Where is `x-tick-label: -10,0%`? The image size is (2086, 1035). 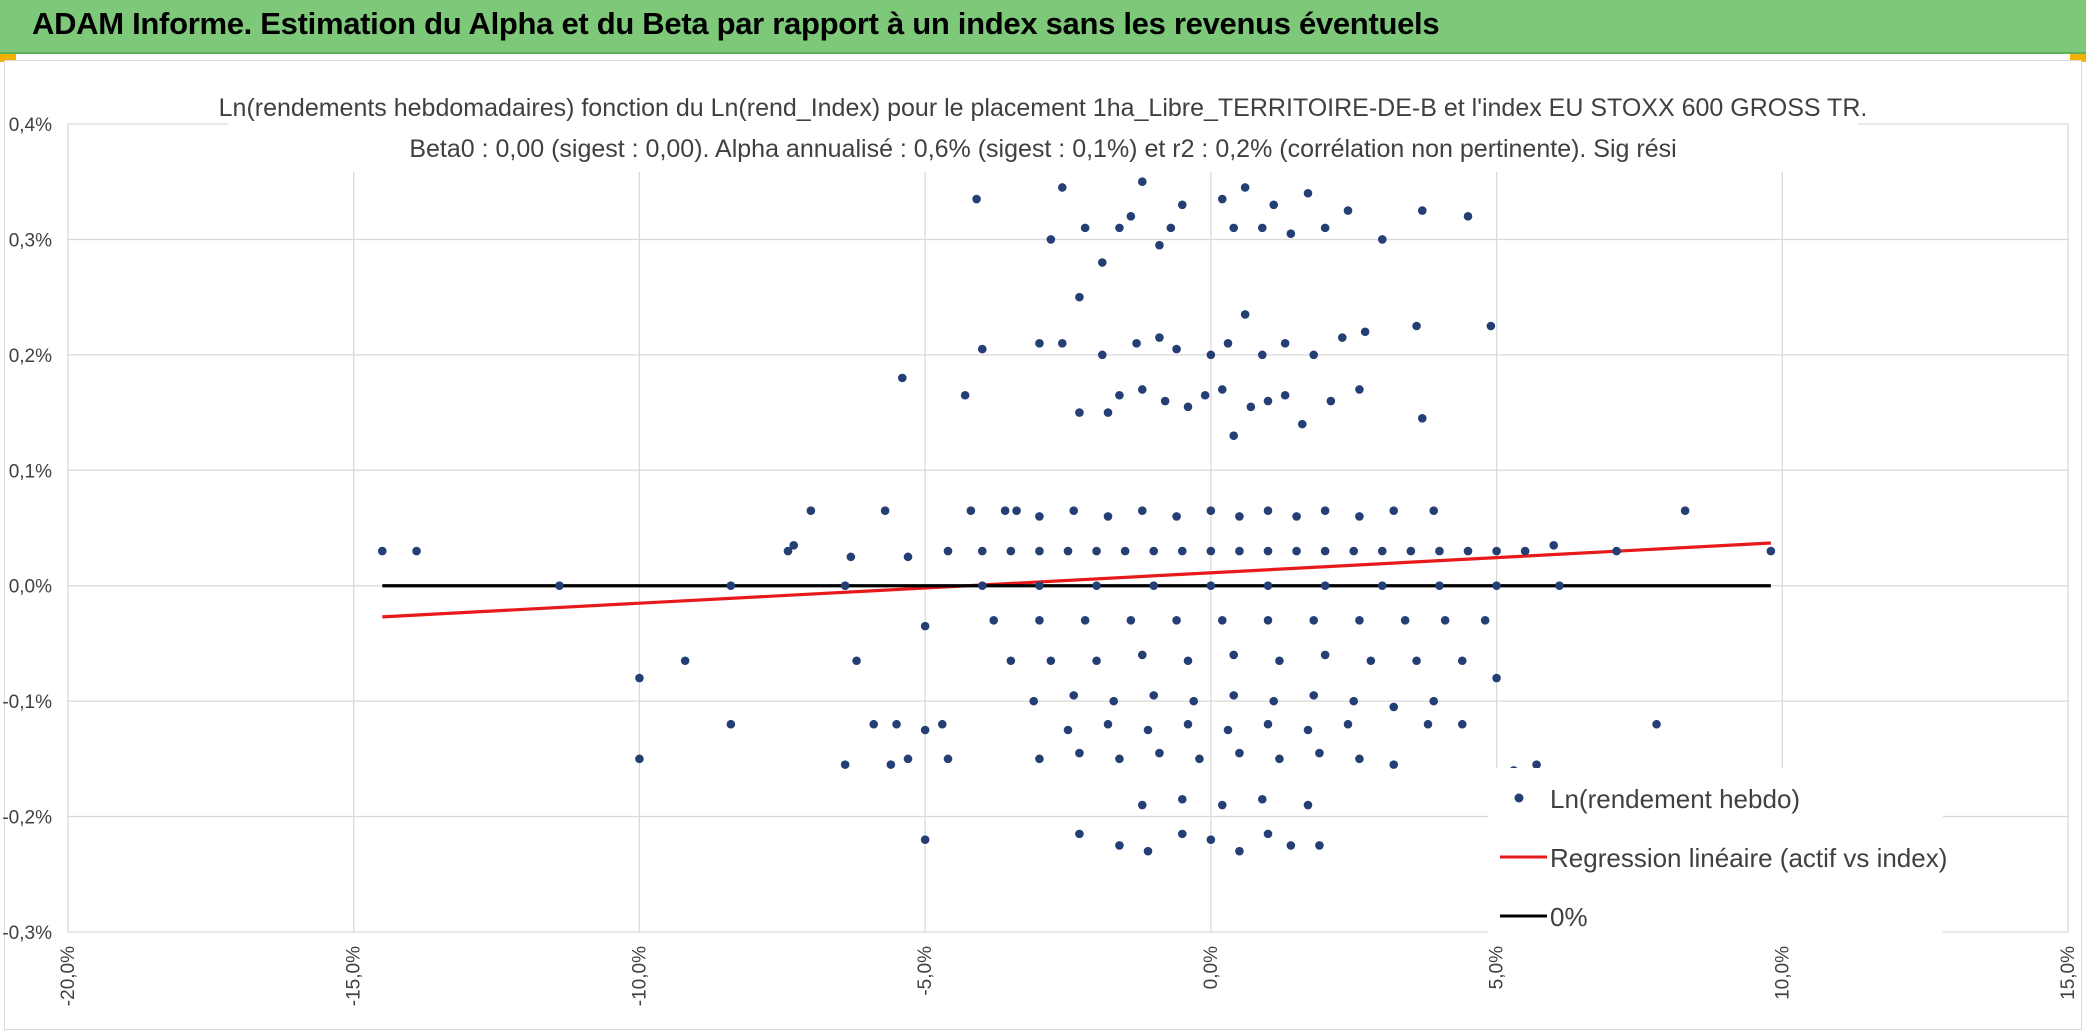 x-tick-label: -10,0% is located at coordinates (639, 976).